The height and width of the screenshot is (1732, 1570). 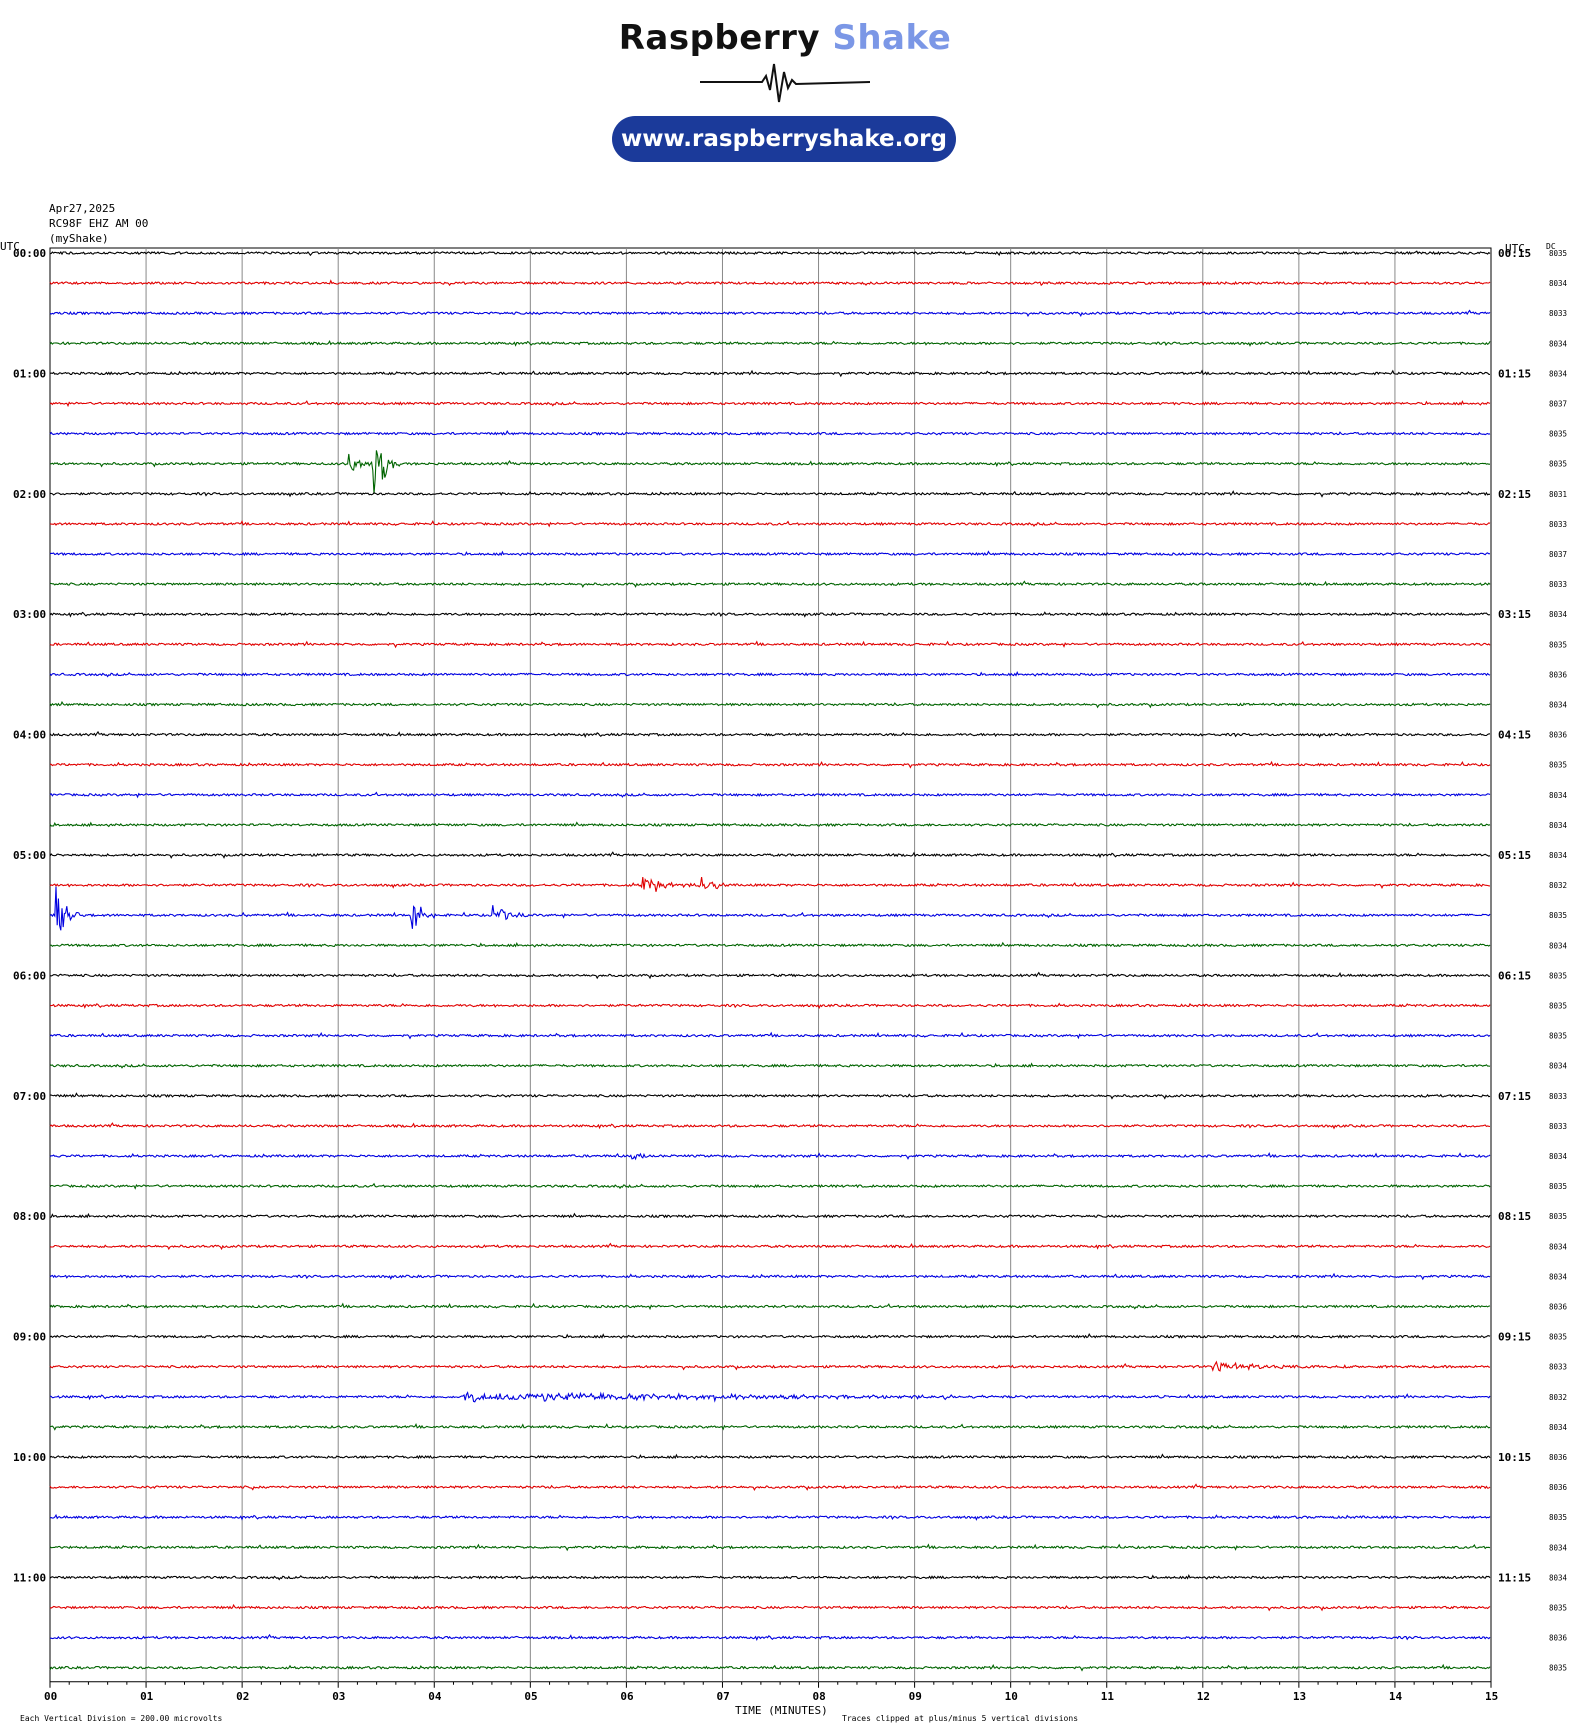 I want to click on hour-label-right: 11:15, so click(x=1514, y=1577).